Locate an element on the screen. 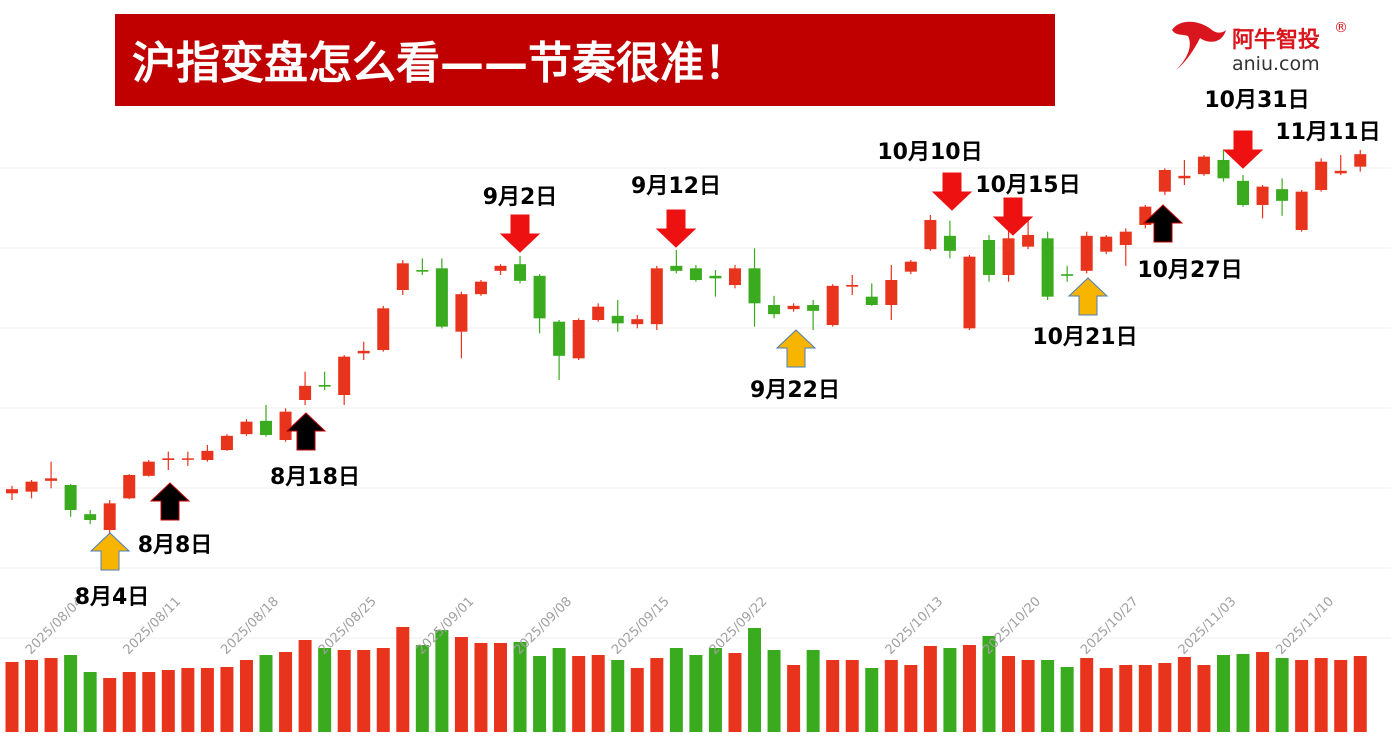 Image resolution: width=1391 pixels, height=741 pixels. title-banner is located at coordinates (585, 60).